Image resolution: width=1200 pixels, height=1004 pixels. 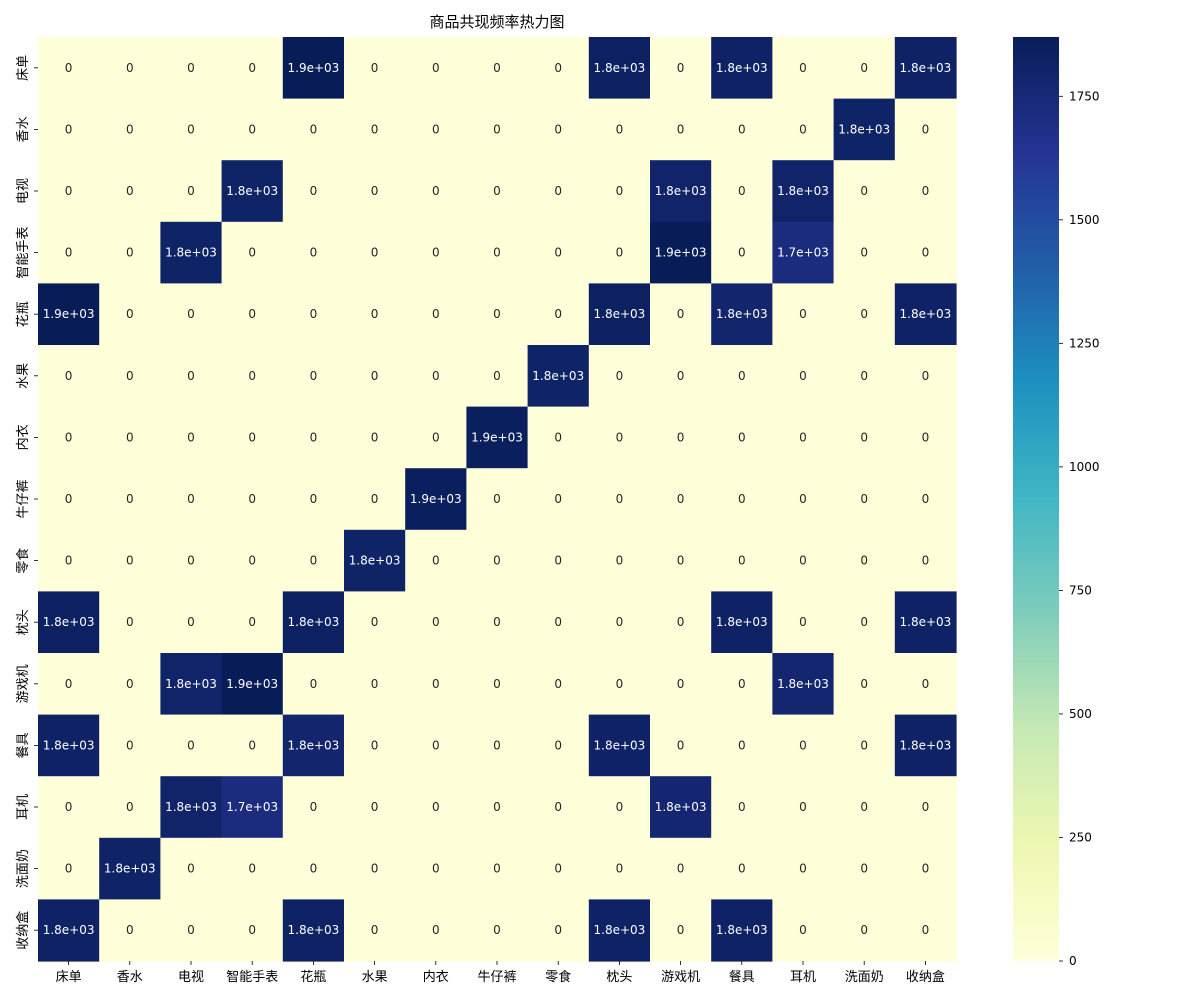 What do you see at coordinates (23, 683) in the screenshot?
I see `y-tick-label: 游戏机` at bounding box center [23, 683].